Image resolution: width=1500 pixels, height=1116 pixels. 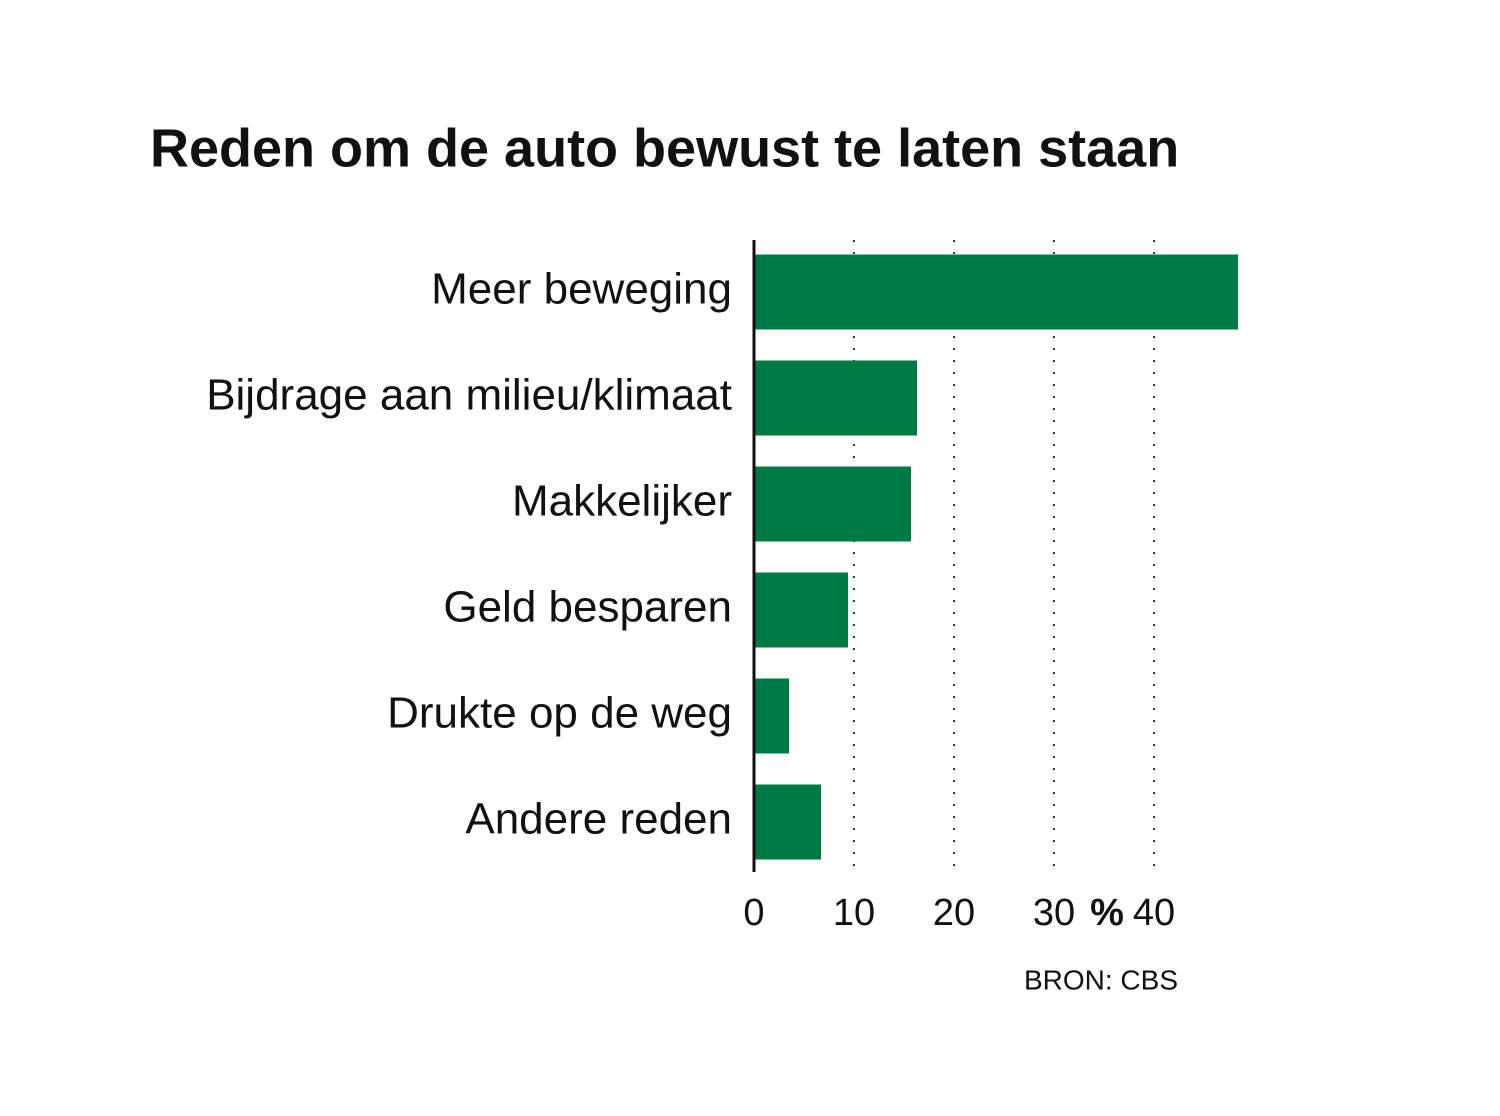 I want to click on x-tick-label: 10, so click(x=854, y=913).